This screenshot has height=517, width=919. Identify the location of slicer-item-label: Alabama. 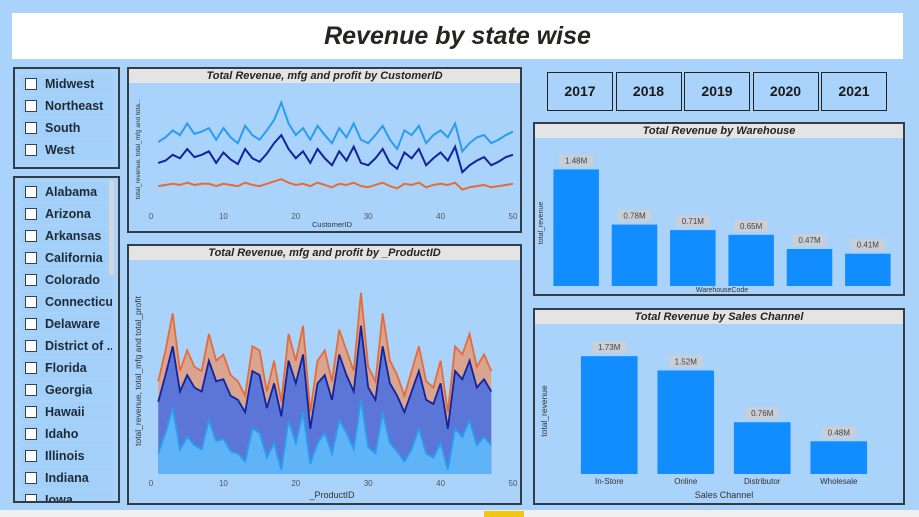
(71, 192).